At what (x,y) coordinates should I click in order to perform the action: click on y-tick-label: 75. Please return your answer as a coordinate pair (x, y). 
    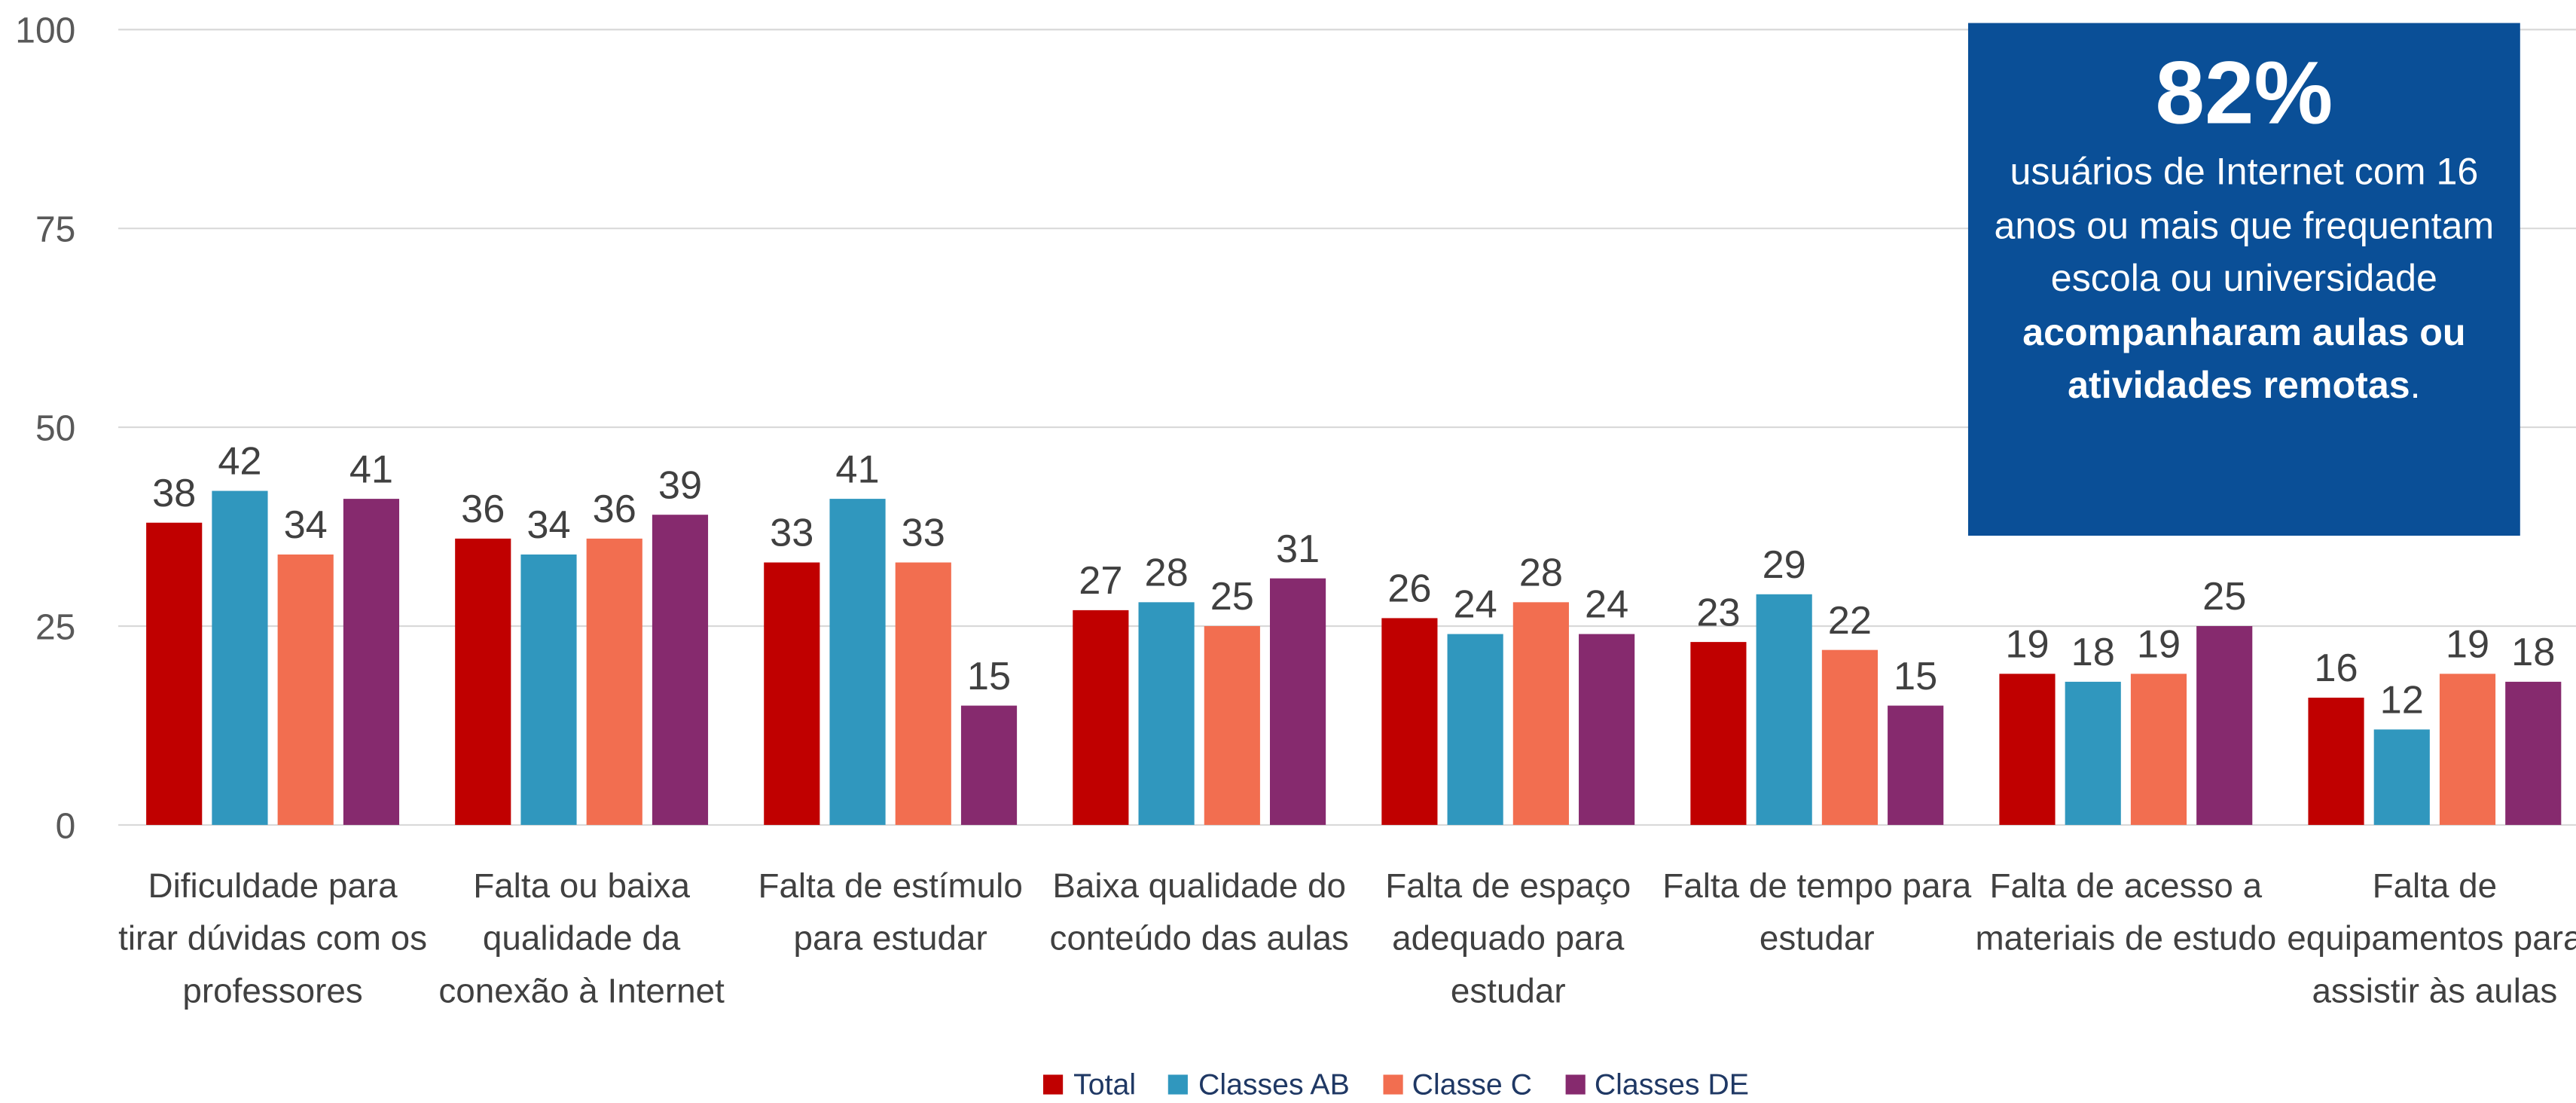
    Looking at the image, I should click on (55, 230).